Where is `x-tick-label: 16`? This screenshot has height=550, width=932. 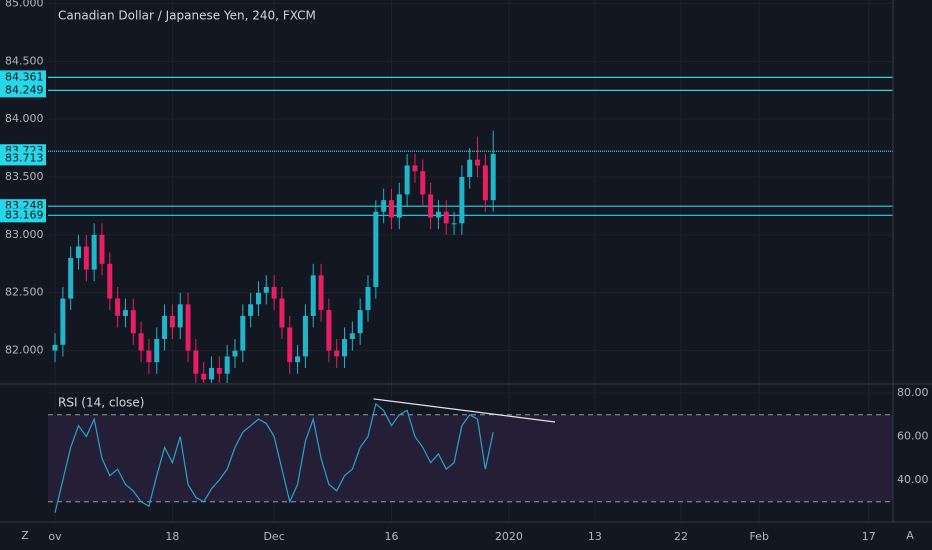 x-tick-label: 16 is located at coordinates (391, 536).